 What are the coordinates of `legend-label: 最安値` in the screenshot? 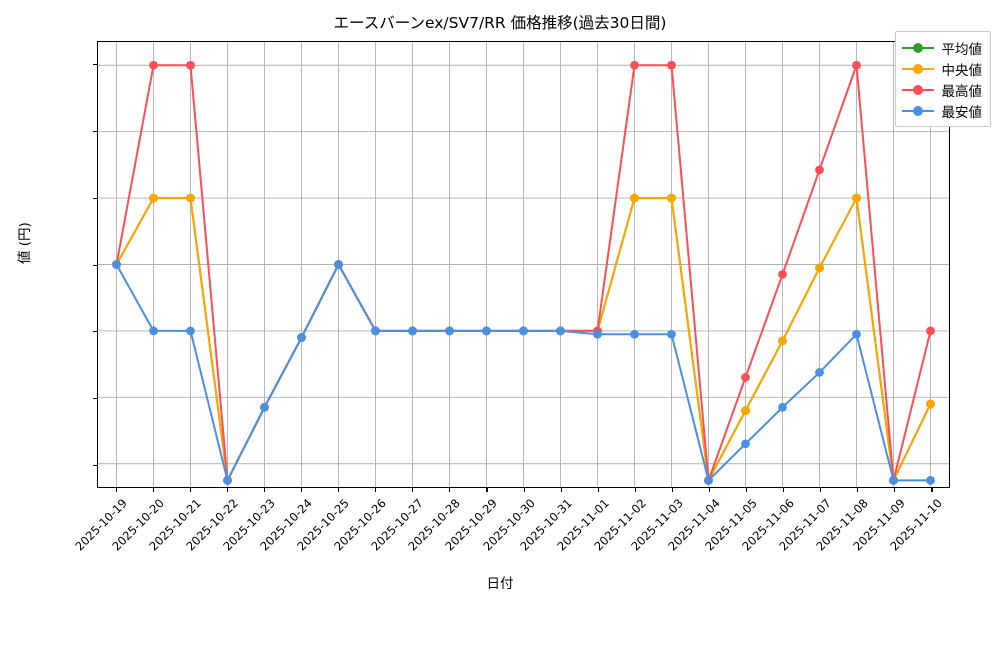 It's located at (962, 112).